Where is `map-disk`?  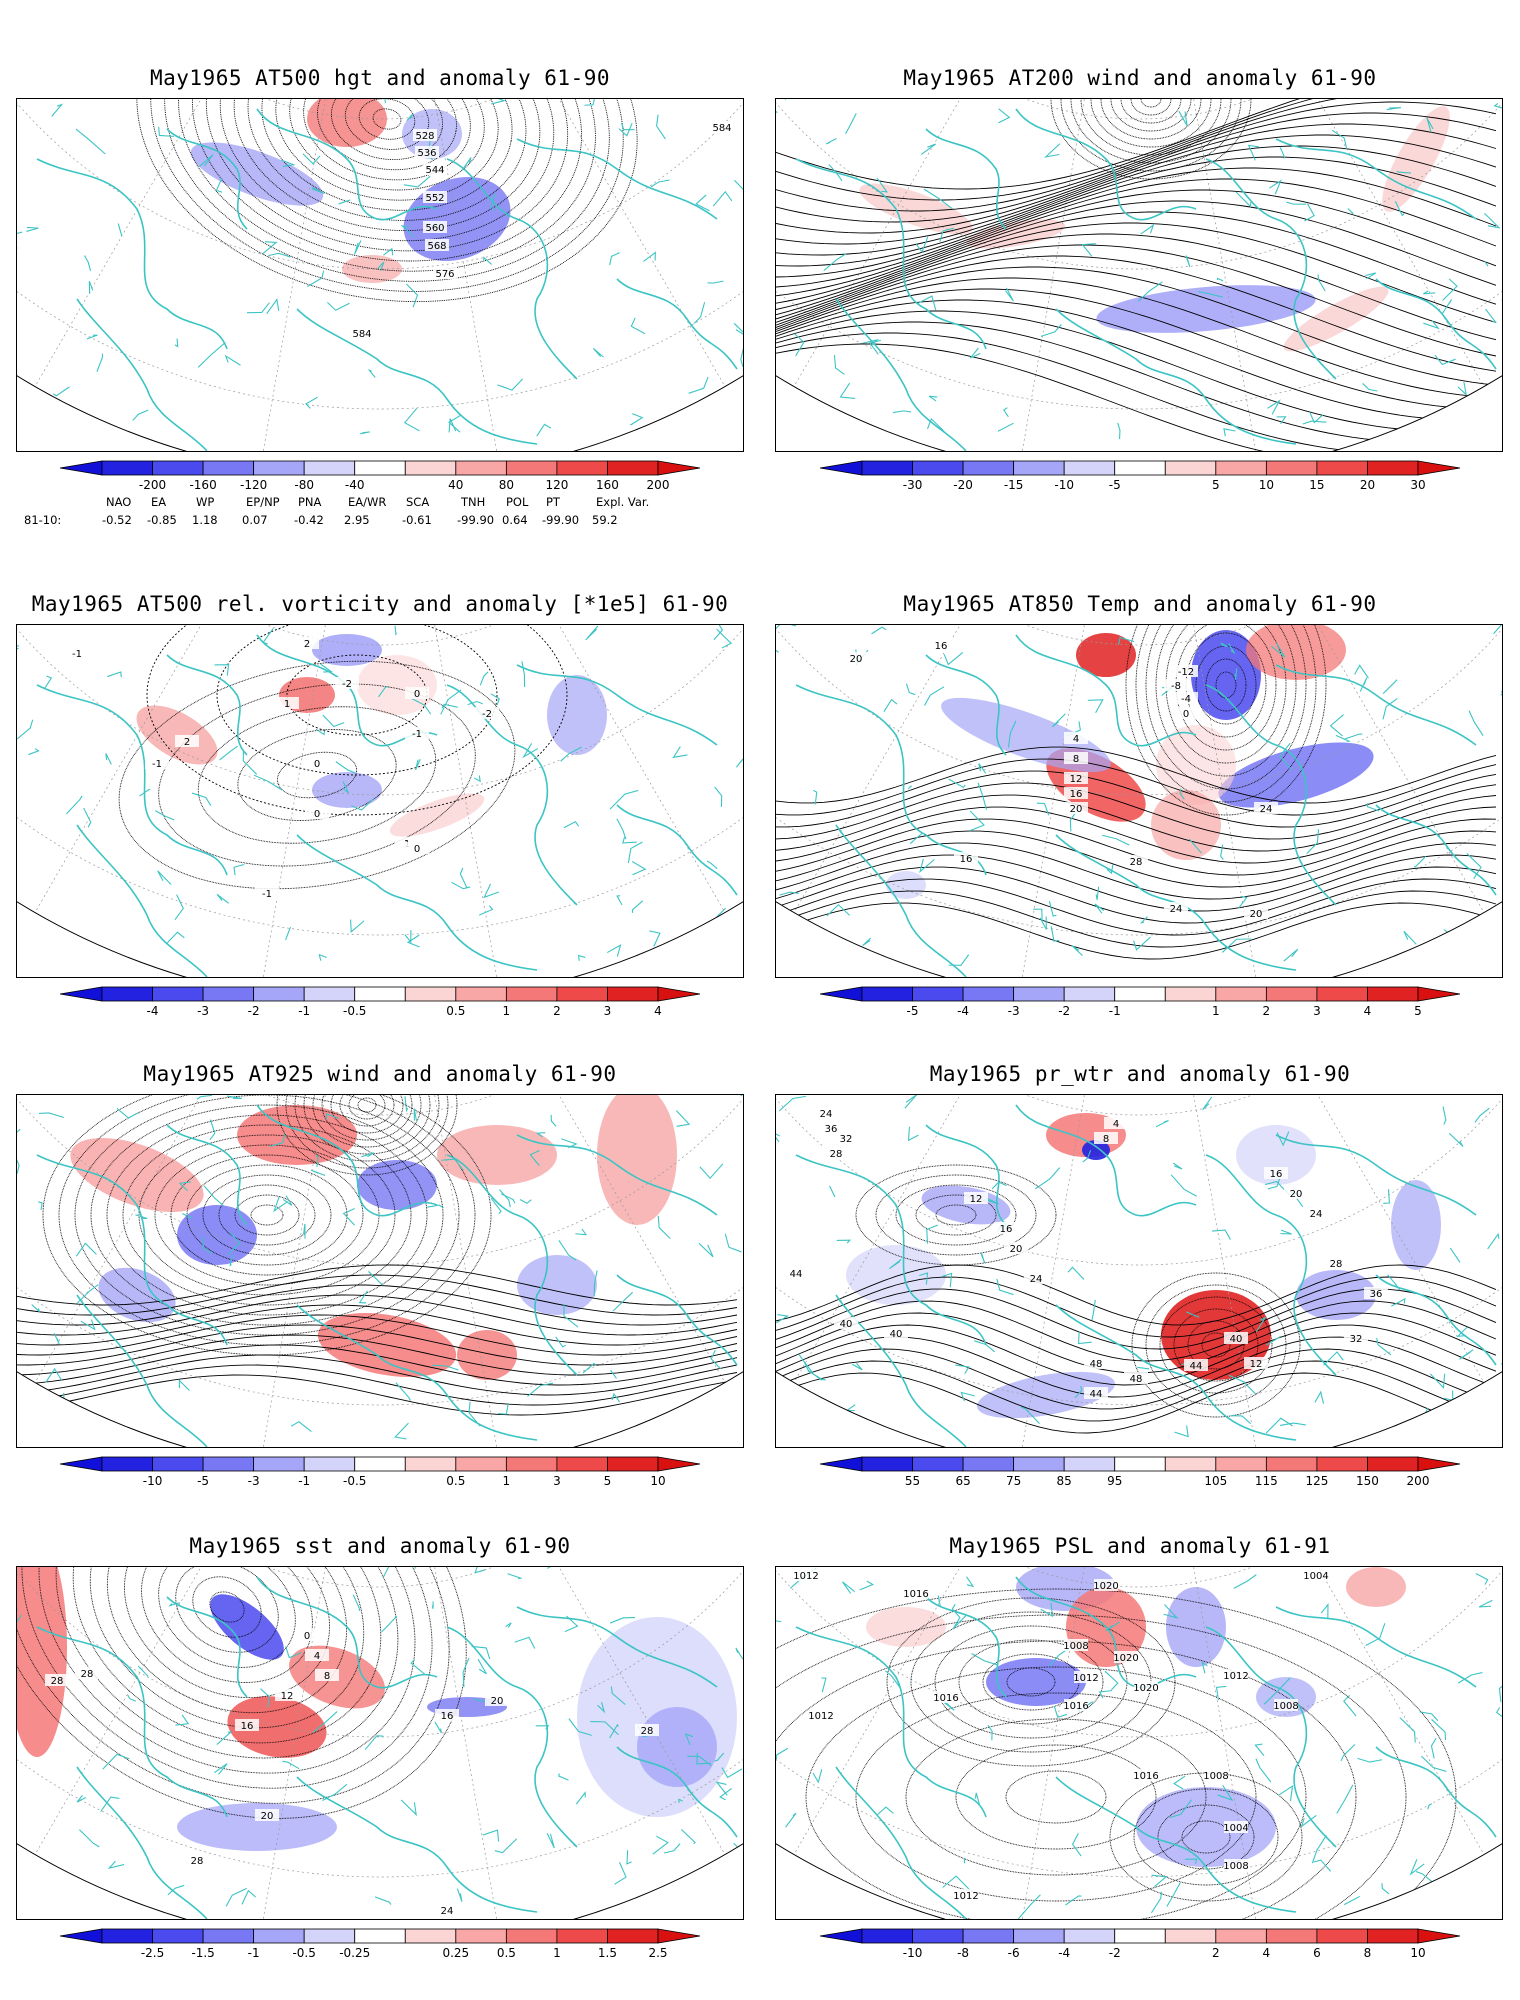
map-disk is located at coordinates (1139, 275).